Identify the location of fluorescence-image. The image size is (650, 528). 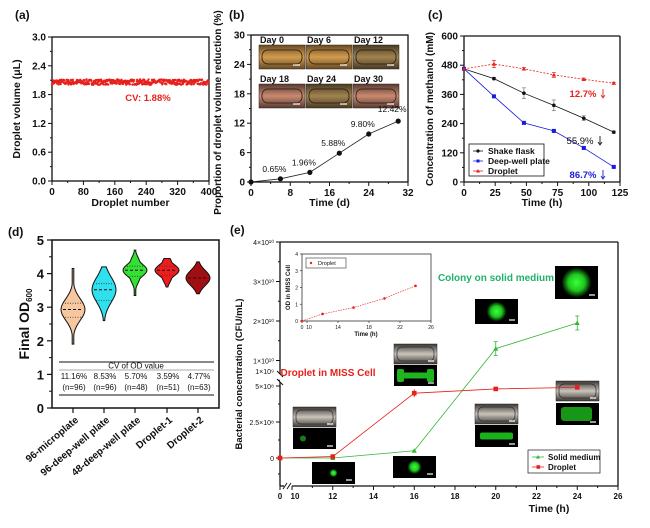
(314, 438).